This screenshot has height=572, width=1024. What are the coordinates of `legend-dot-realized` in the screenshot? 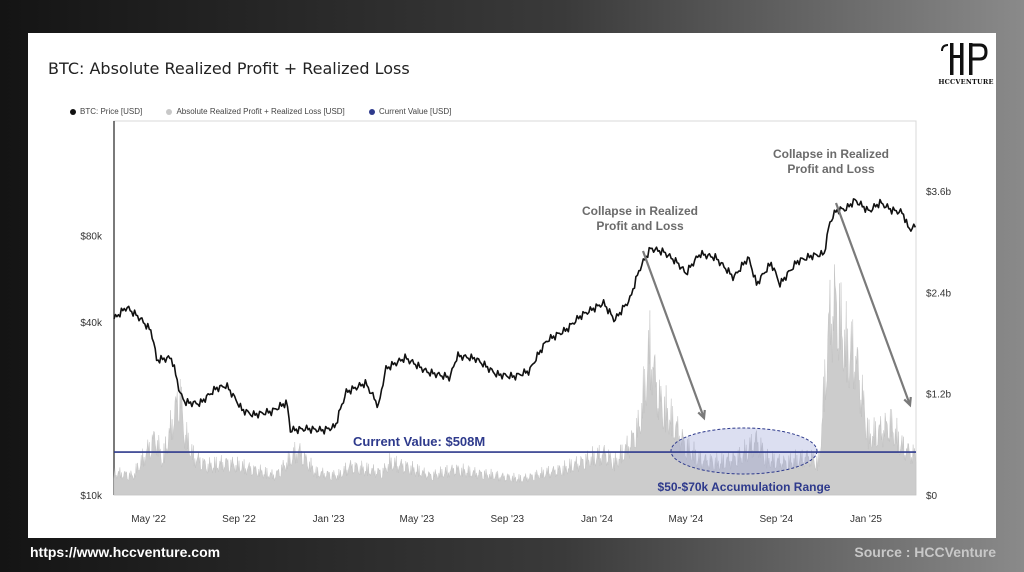 It's located at (169, 111).